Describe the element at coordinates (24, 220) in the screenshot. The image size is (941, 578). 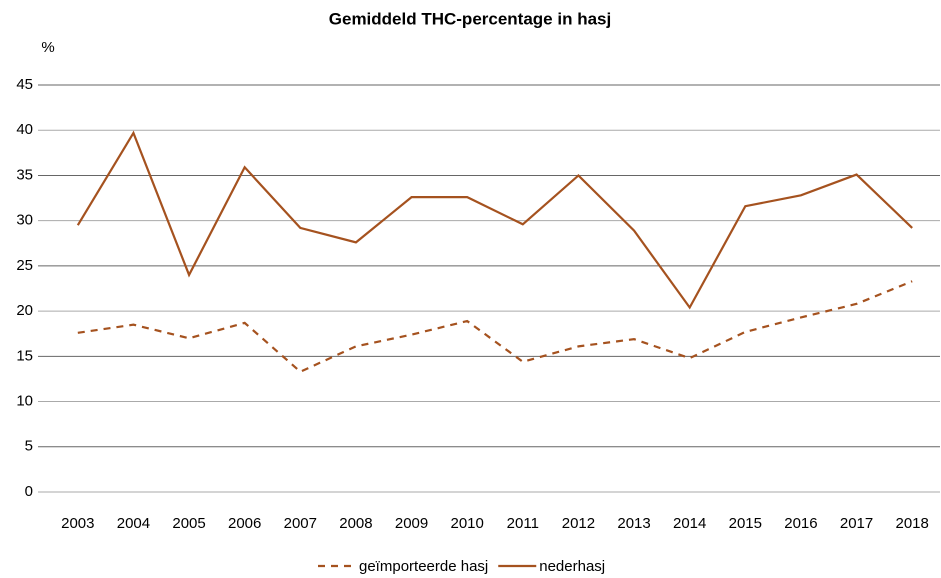
I see `y-tick-label: 30` at that location.